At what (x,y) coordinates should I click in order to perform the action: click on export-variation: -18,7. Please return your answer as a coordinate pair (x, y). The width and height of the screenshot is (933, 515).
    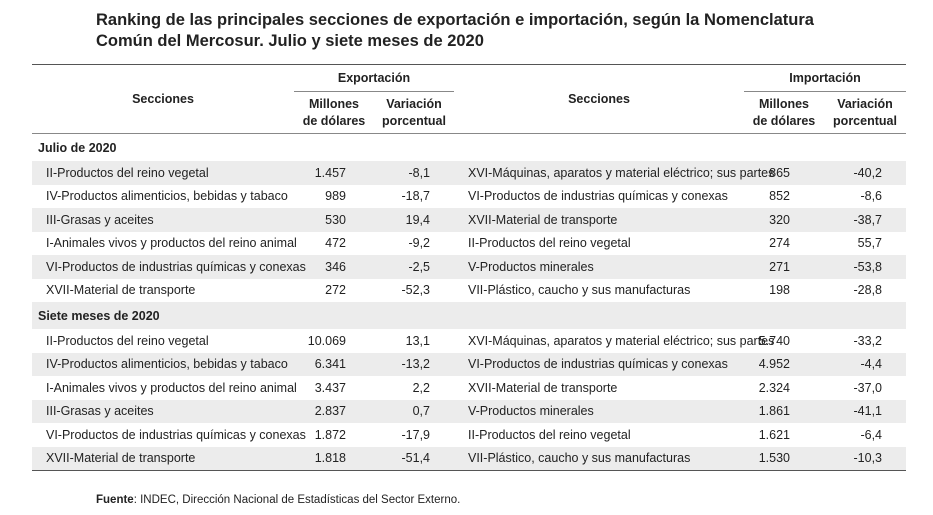
    Looking at the image, I should click on (416, 196).